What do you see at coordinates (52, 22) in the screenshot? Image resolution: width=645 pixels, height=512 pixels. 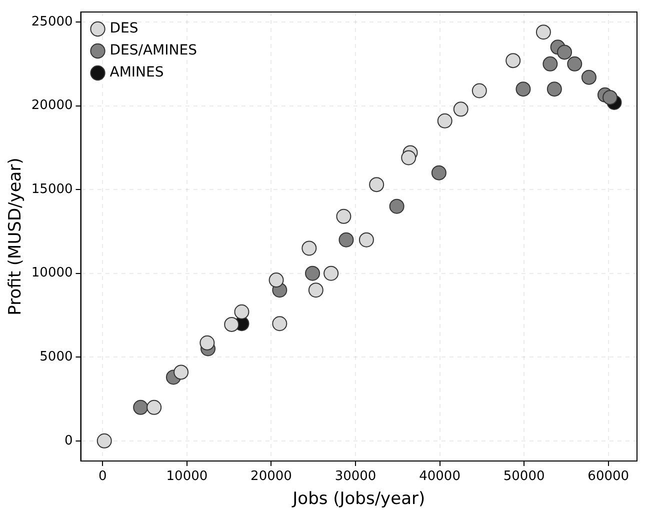 I see `y-tick-label: 25000` at bounding box center [52, 22].